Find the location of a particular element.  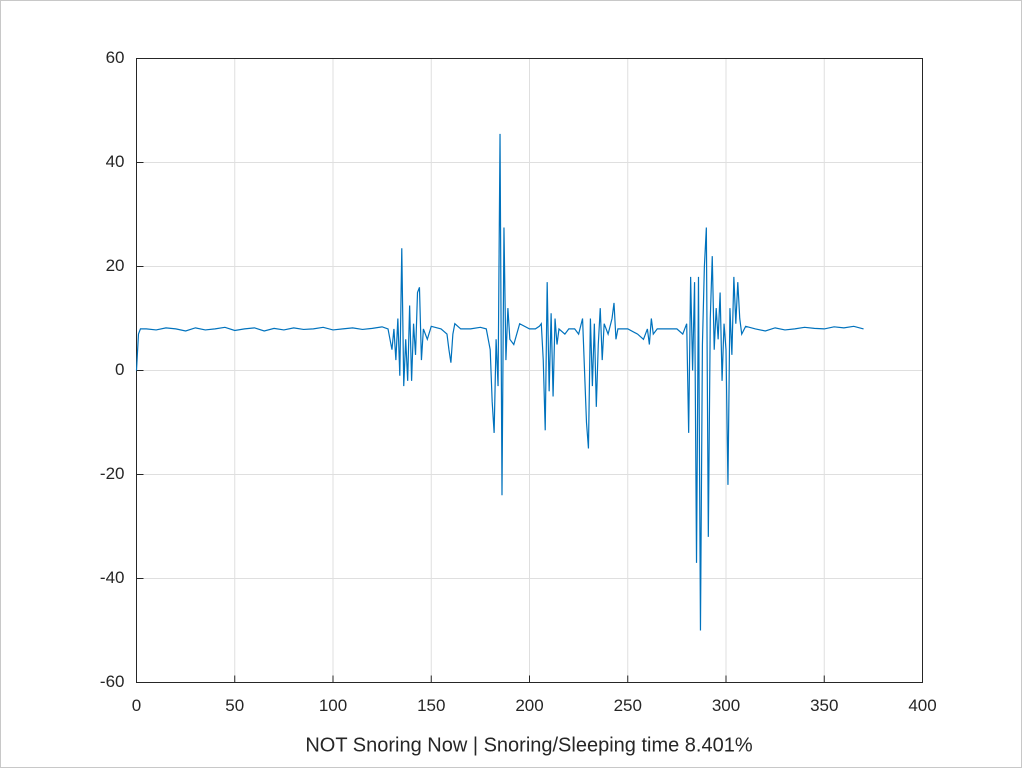

y-tick-label: 20 is located at coordinates (115, 265).